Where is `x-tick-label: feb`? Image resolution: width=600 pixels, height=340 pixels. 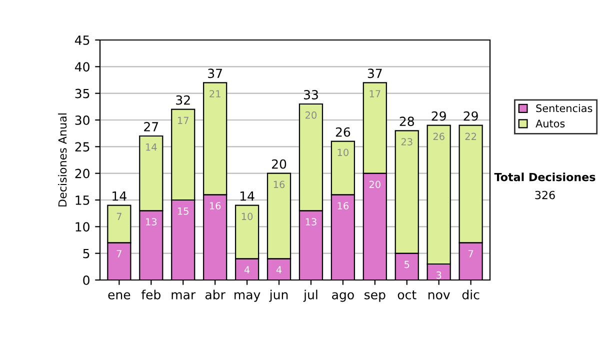
x-tick-label: feb is located at coordinates (150, 295).